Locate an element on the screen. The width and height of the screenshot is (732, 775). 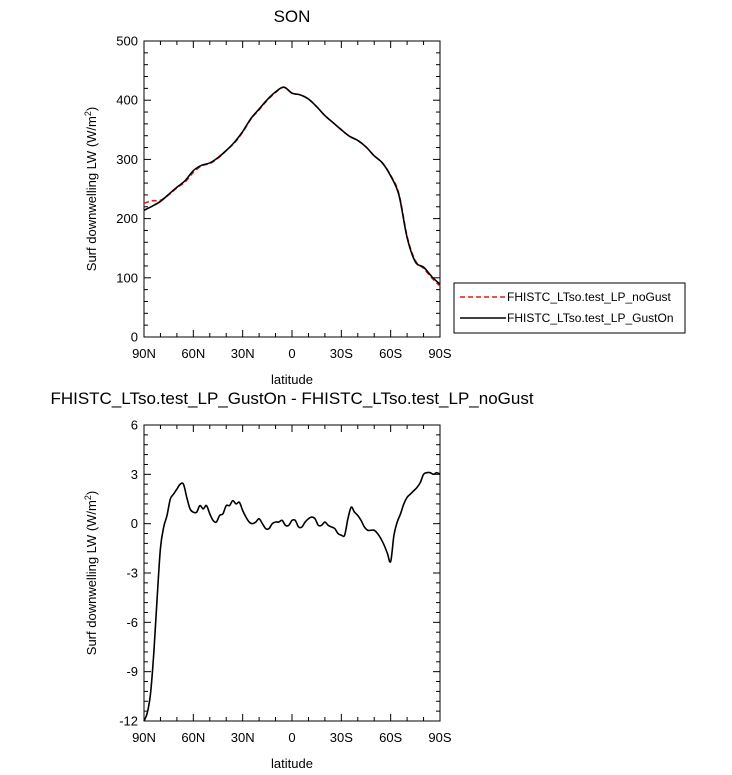
top-y-tick-label: 0 is located at coordinates (134, 337).